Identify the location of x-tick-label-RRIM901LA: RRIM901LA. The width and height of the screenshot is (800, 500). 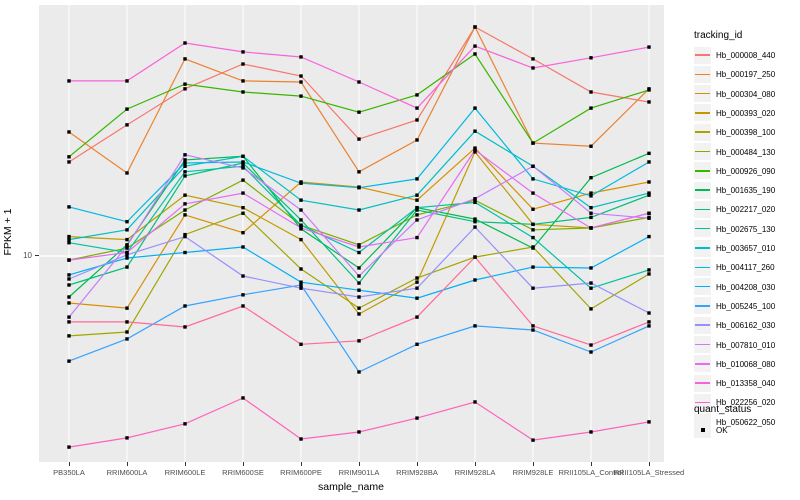
(359, 472).